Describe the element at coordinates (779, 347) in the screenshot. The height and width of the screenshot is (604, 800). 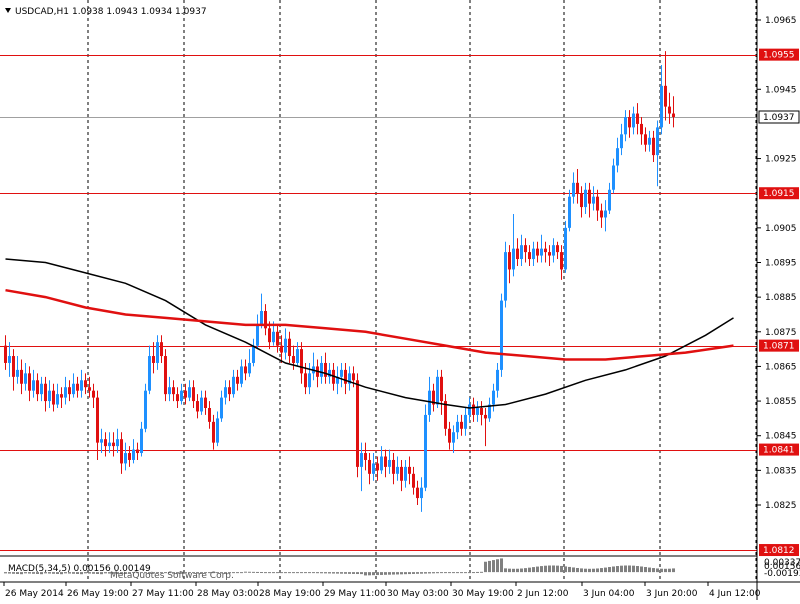
I see `level-price-tag-text: 1.0871` at that location.